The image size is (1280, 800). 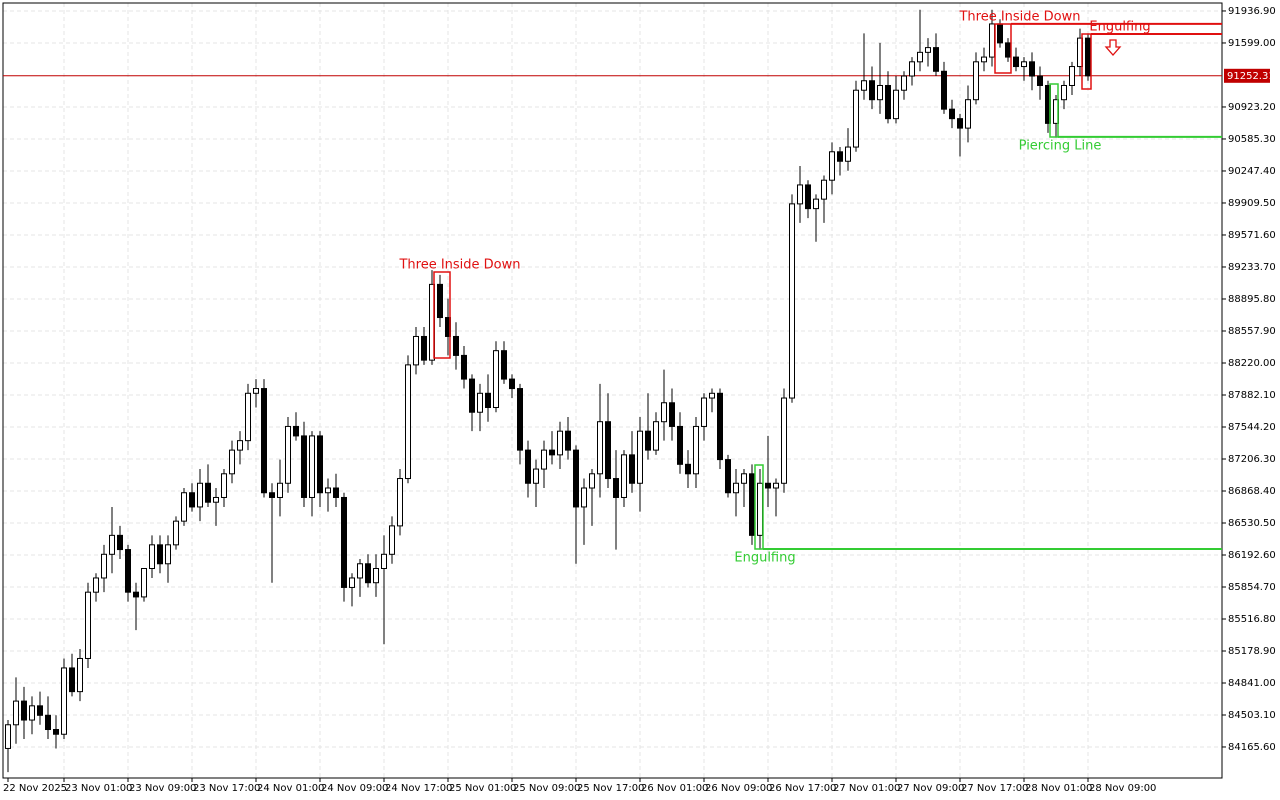 I want to click on x-tick-label: 27 Nov 17:00, so click(x=994, y=788).